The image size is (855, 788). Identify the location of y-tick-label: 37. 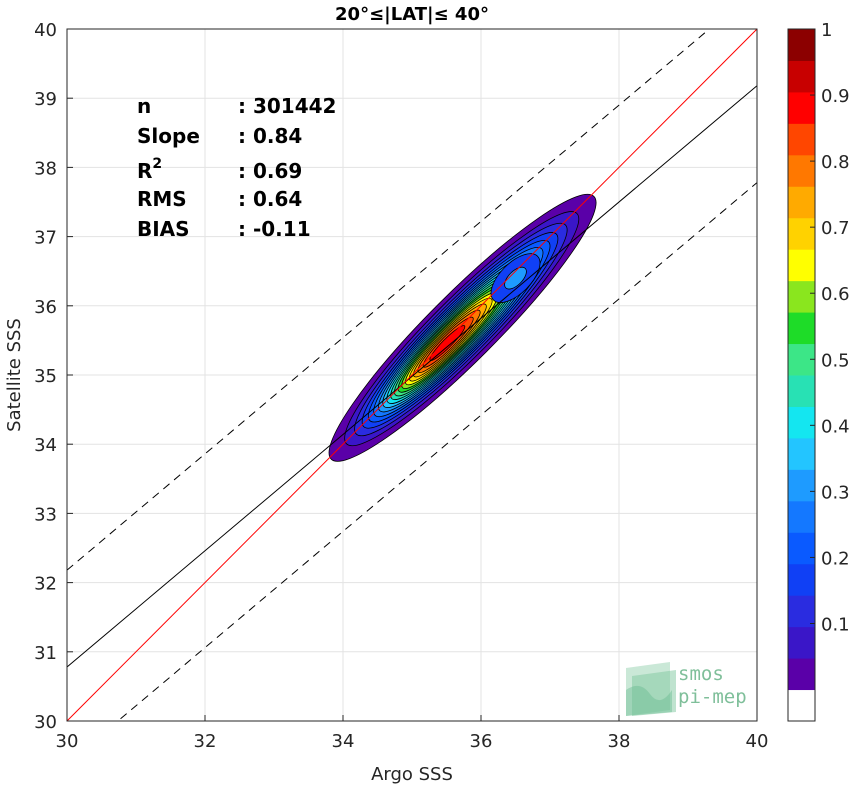
(45, 238).